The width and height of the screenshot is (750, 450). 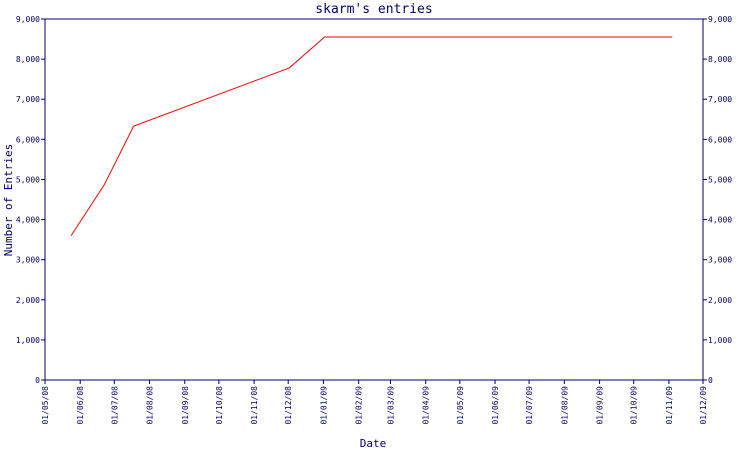 What do you see at coordinates (390, 405) in the screenshot?
I see `x-tick-label: 01/03/09` at bounding box center [390, 405].